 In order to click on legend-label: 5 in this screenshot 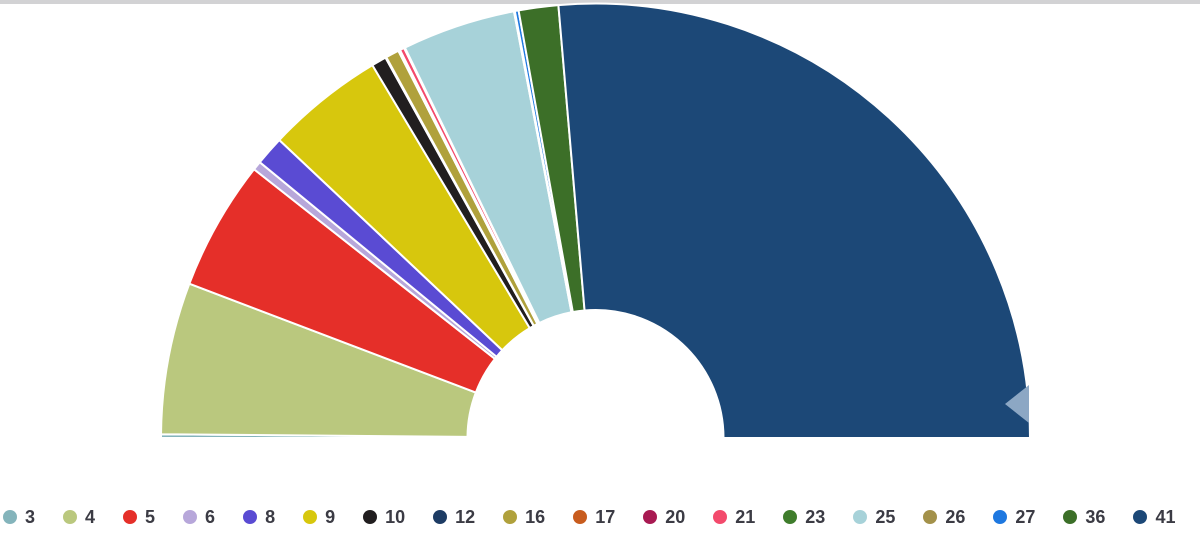, I will do `click(150, 517)`.